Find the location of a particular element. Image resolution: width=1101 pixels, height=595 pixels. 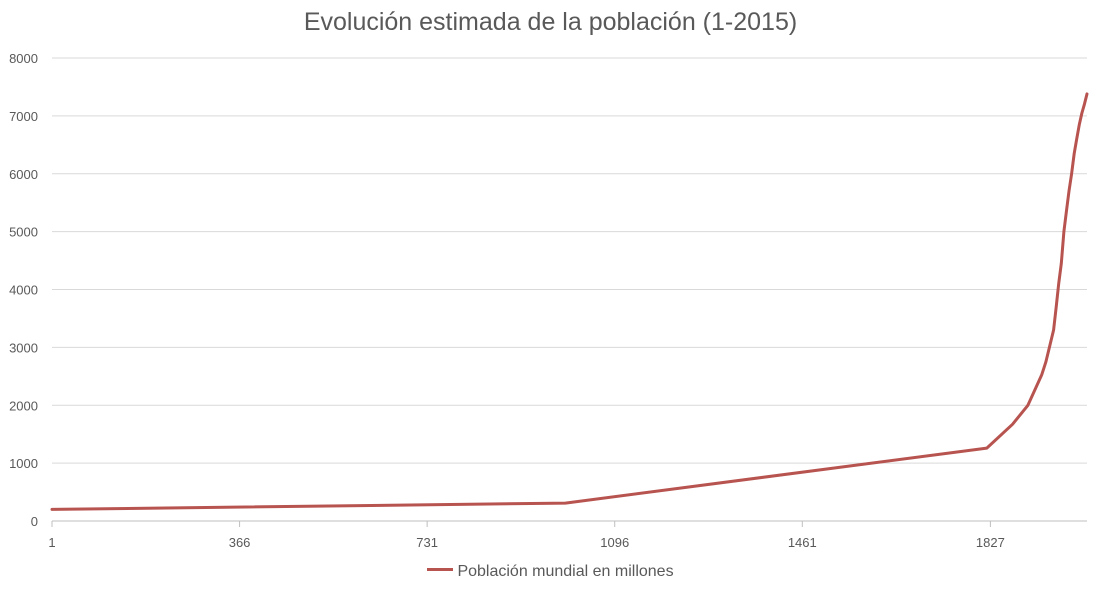

y-tick-label: 0 is located at coordinates (34, 521).